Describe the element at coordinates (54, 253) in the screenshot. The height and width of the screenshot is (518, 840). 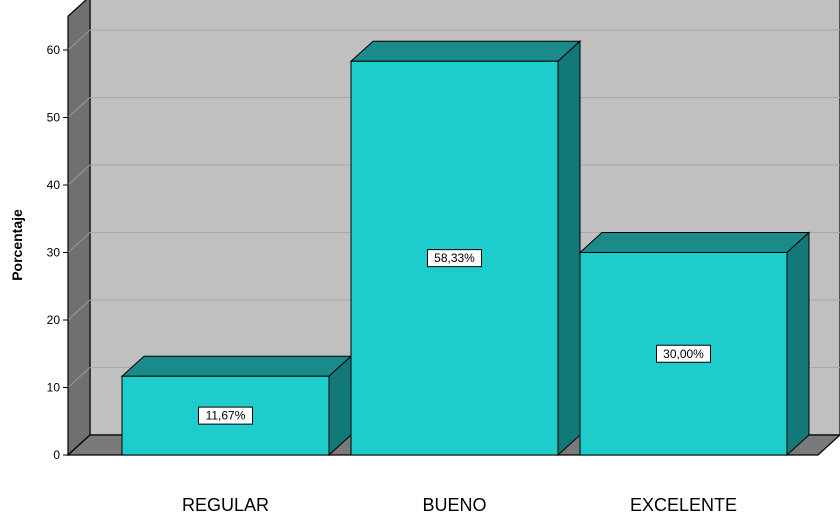
I see `y-tick-label: 30` at that location.